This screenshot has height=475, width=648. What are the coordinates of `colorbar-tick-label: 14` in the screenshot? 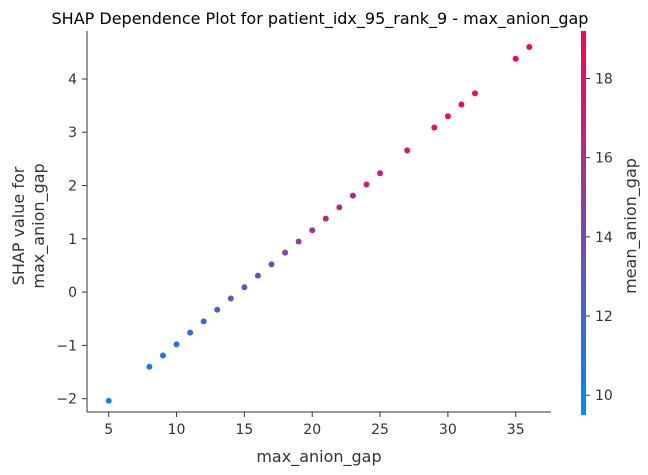 It's located at (604, 238).